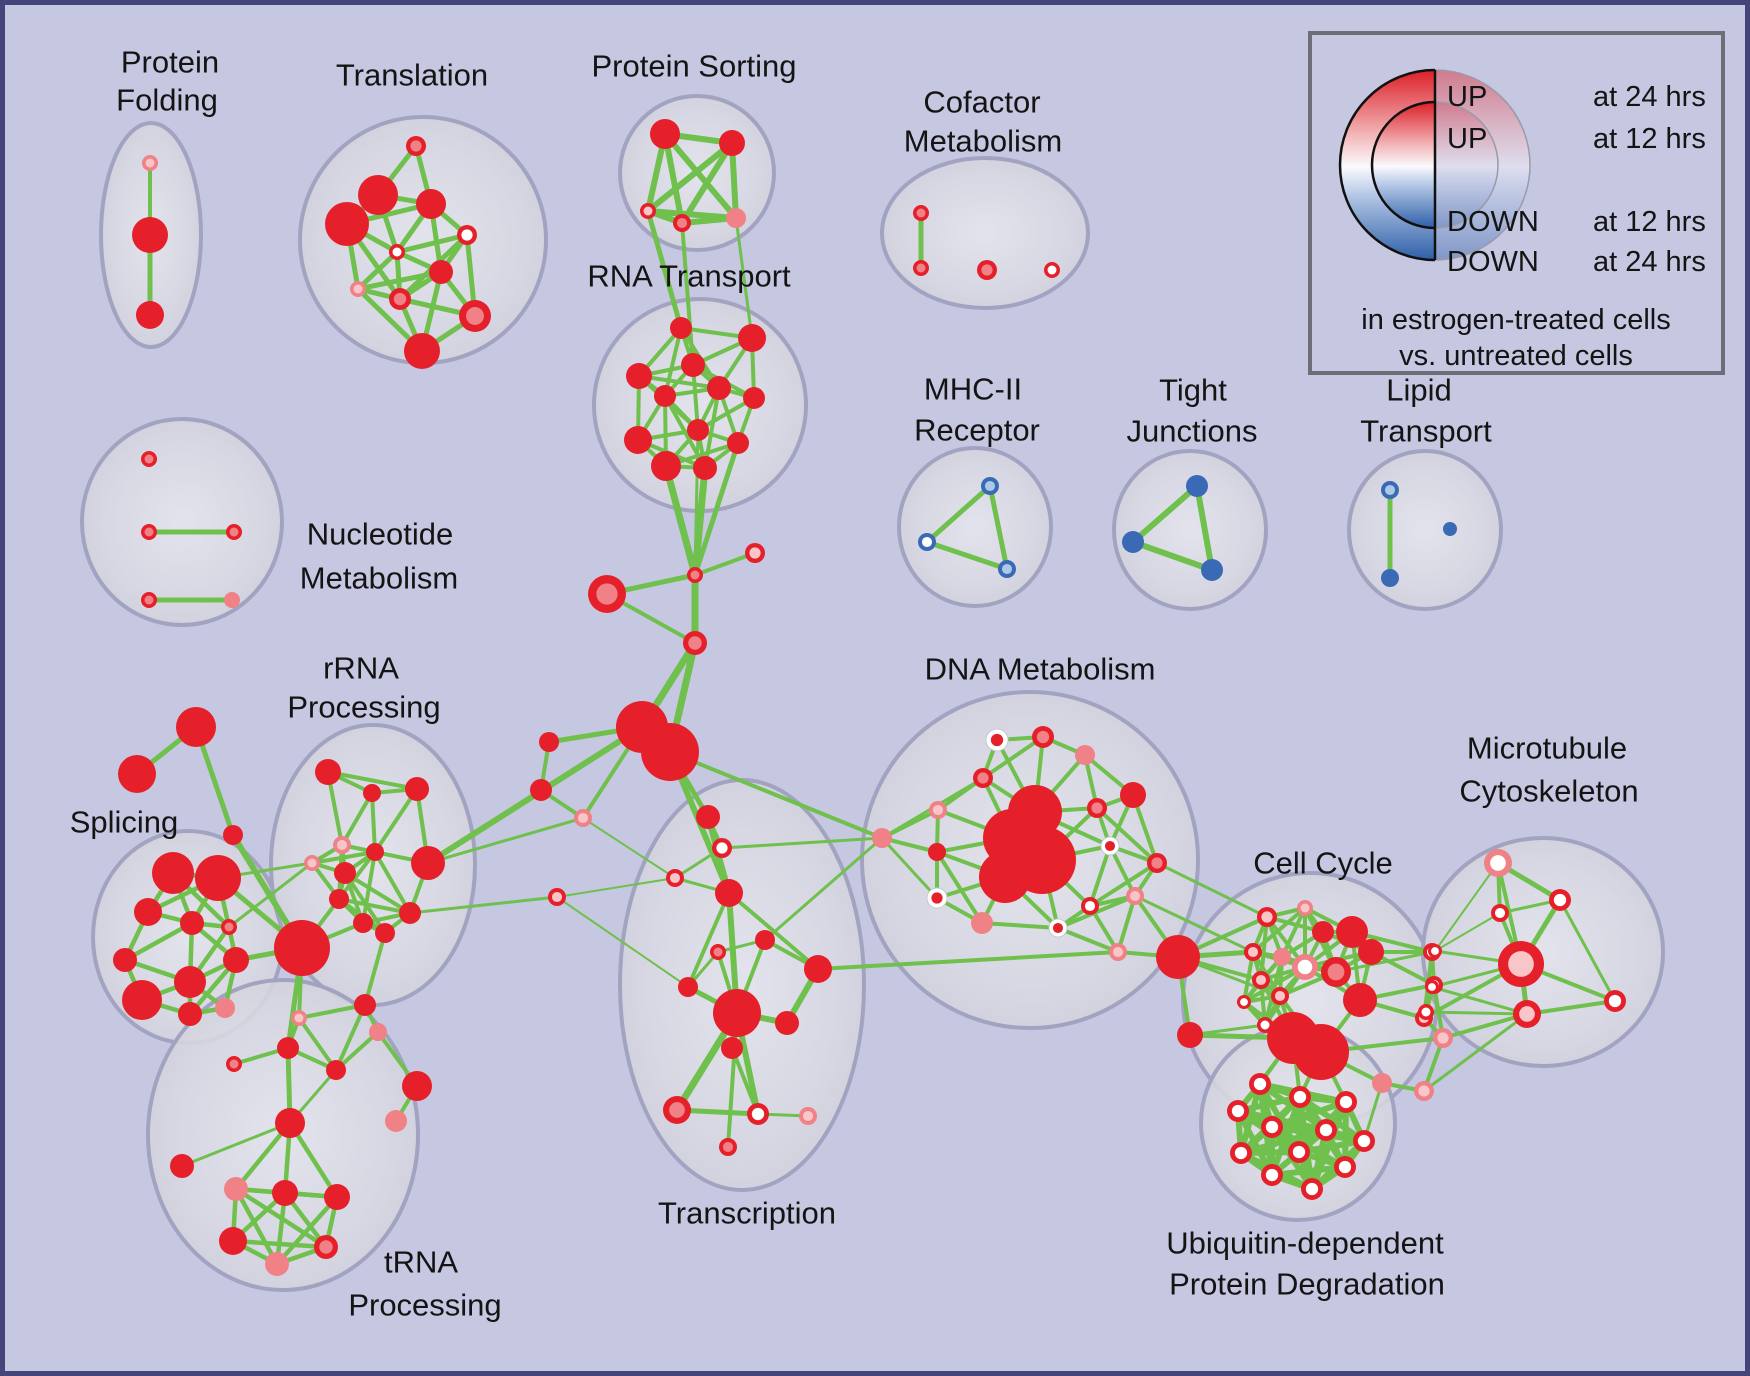 This screenshot has width=1750, height=1376. What do you see at coordinates (975, 527) in the screenshot?
I see `mhc-ii-receptor-ellipse` at bounding box center [975, 527].